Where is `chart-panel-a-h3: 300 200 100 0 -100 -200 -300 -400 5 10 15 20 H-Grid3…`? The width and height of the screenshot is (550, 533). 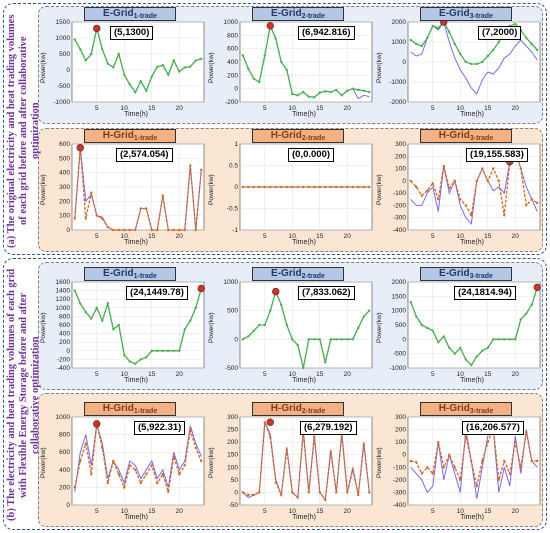
chart-panel-a-h3: 300 200 100 0 -100 -200 -300 -400 5 10 15 20 H-Grid3… is located at coordinates (461, 188).